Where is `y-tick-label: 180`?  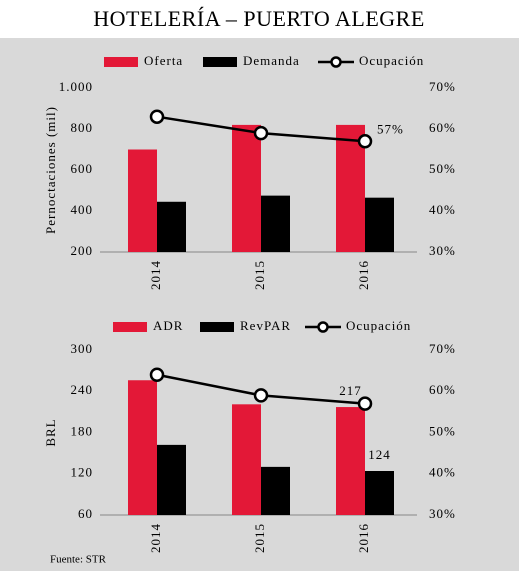 y-tick-label: 180 is located at coordinates (82, 430).